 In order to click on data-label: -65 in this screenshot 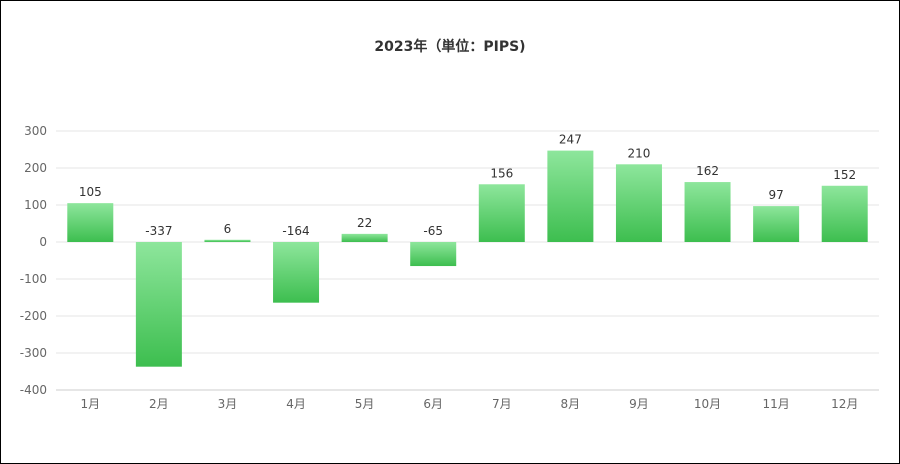, I will do `click(433, 231)`.